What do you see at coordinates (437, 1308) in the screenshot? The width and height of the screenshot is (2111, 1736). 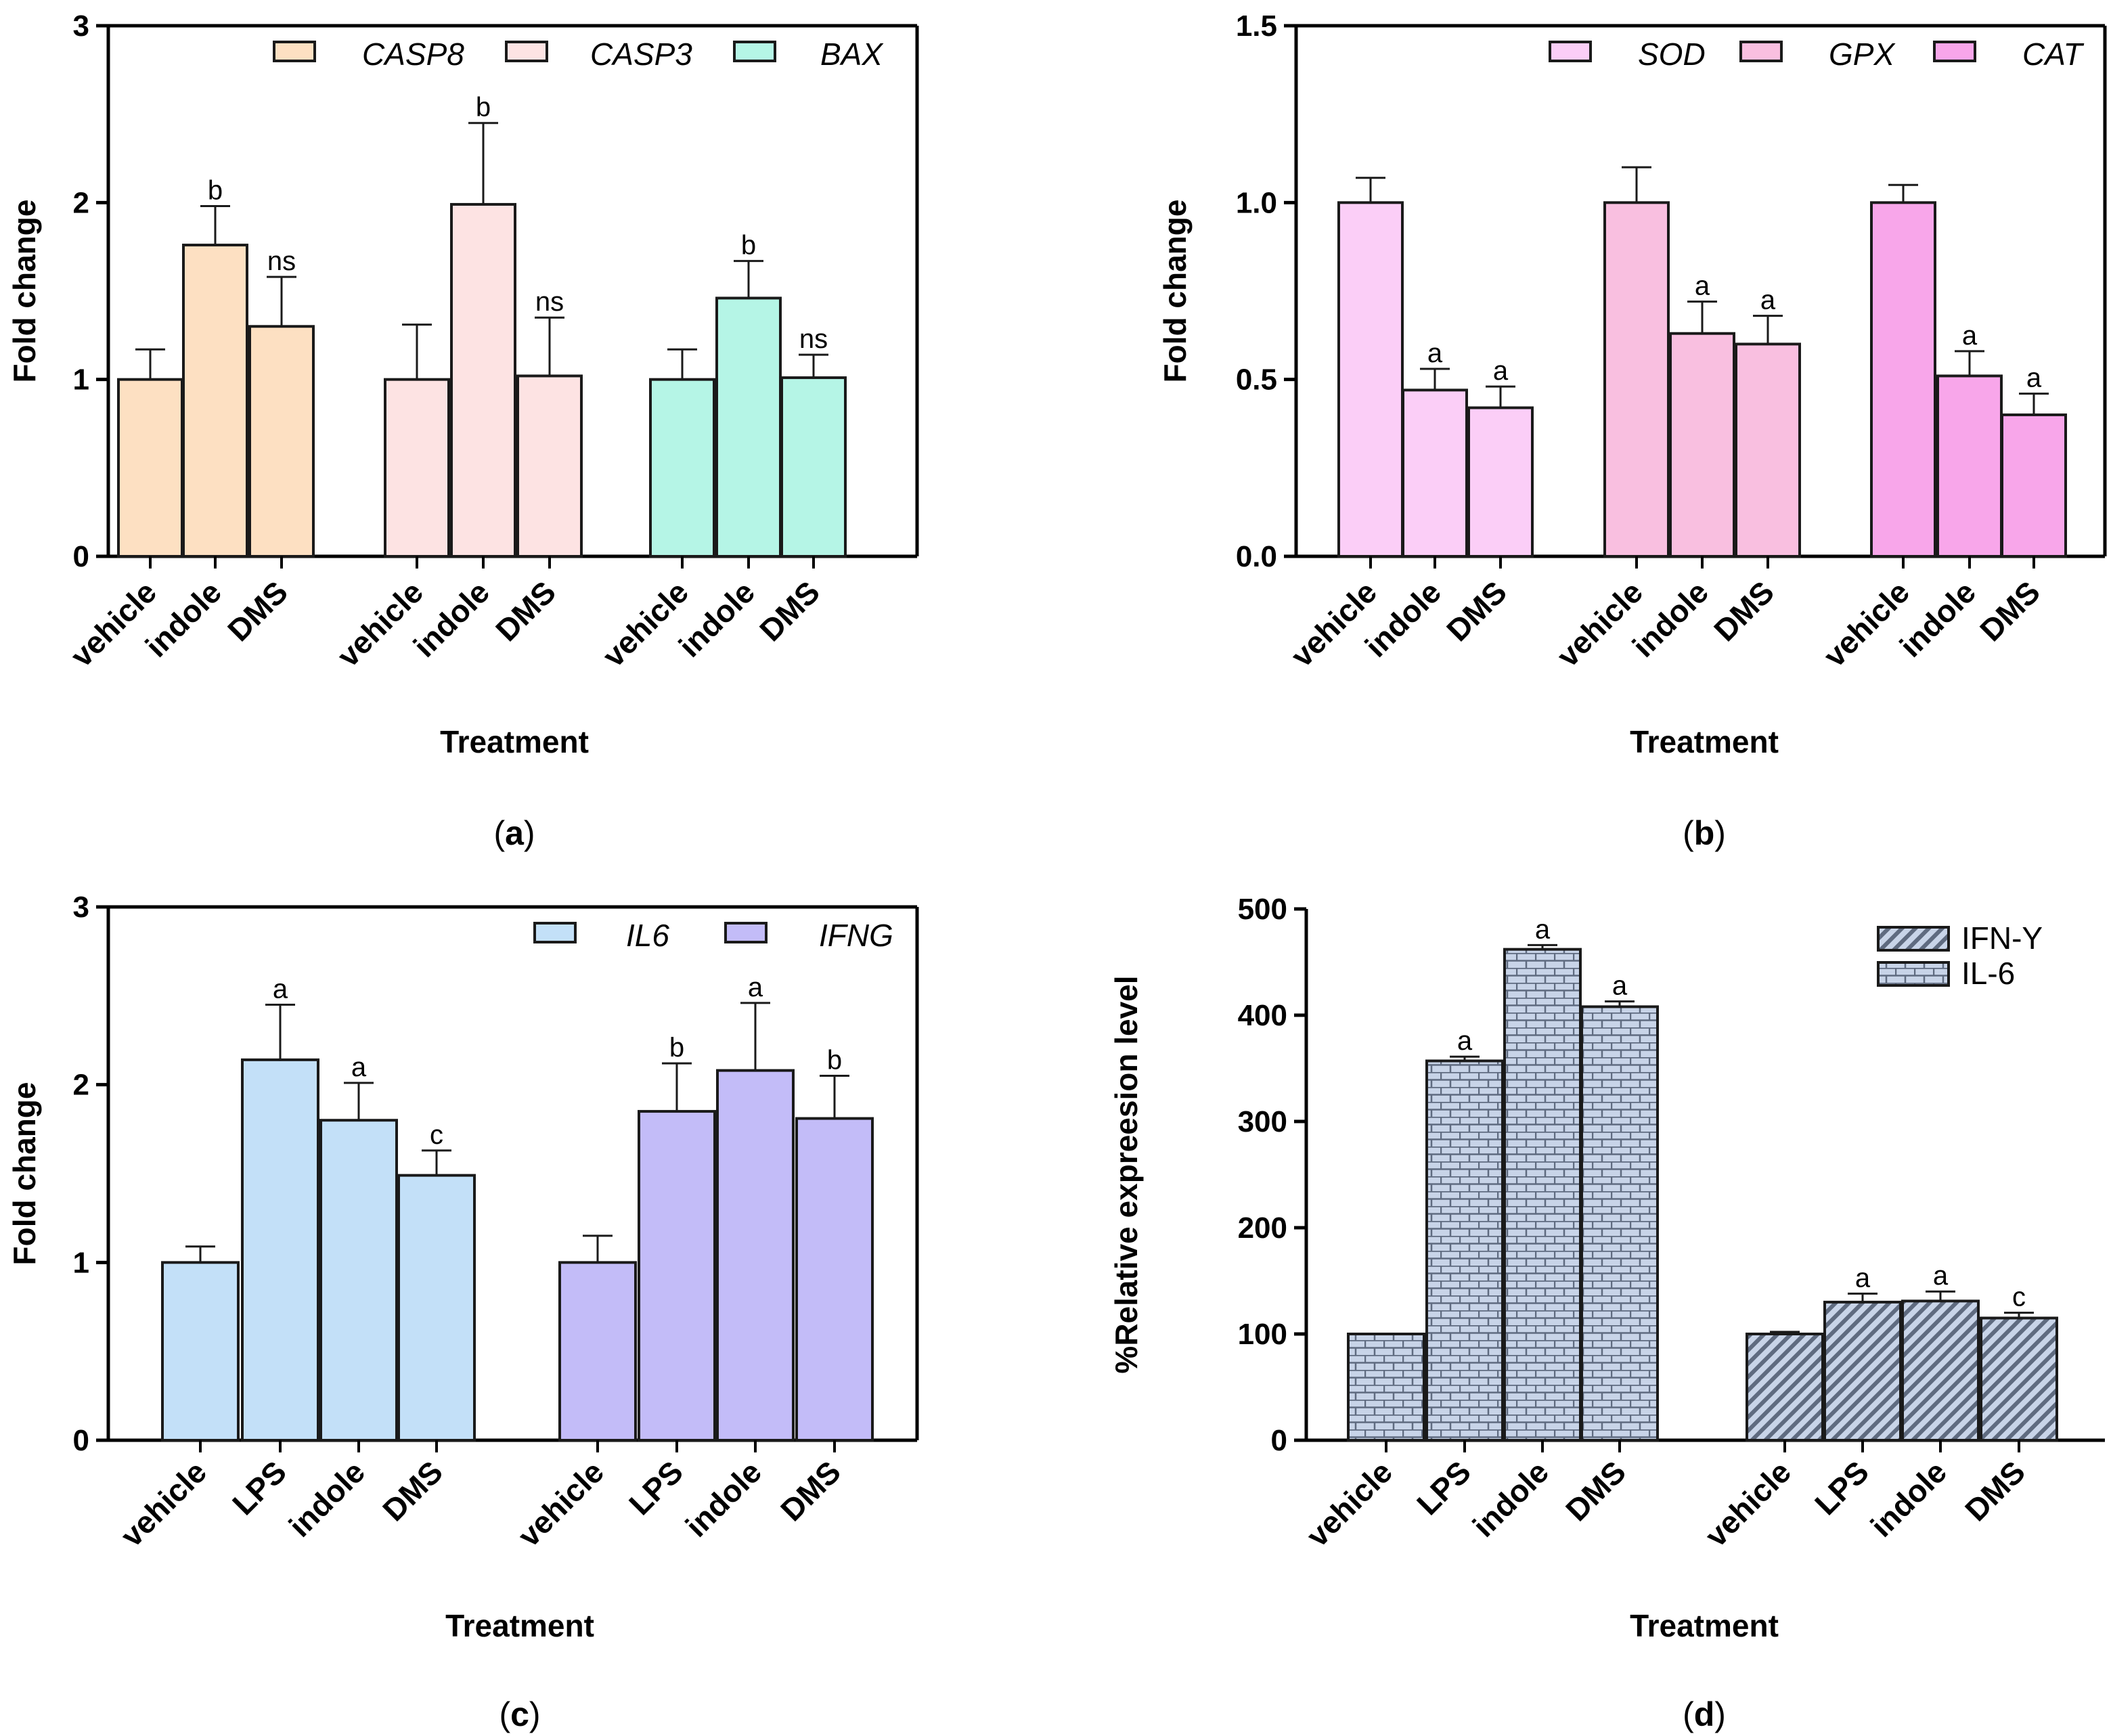 I see `bar-IL6-DMS` at bounding box center [437, 1308].